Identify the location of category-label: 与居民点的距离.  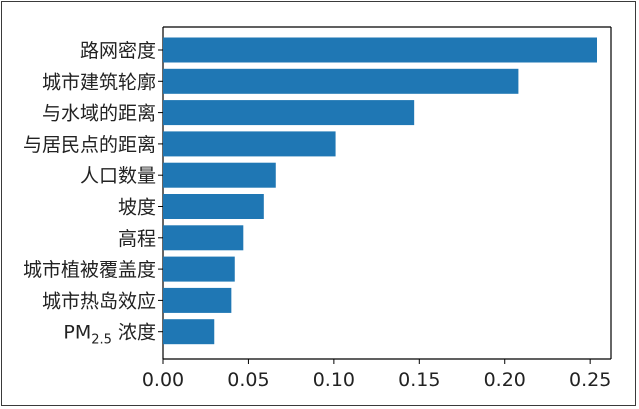
(89, 145).